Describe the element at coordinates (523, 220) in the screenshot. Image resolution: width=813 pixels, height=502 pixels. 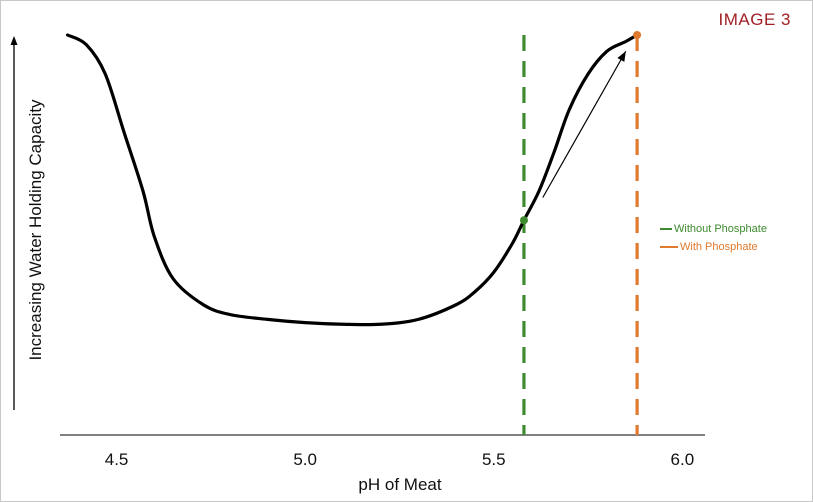
I see `marker-without-phosphate` at that location.